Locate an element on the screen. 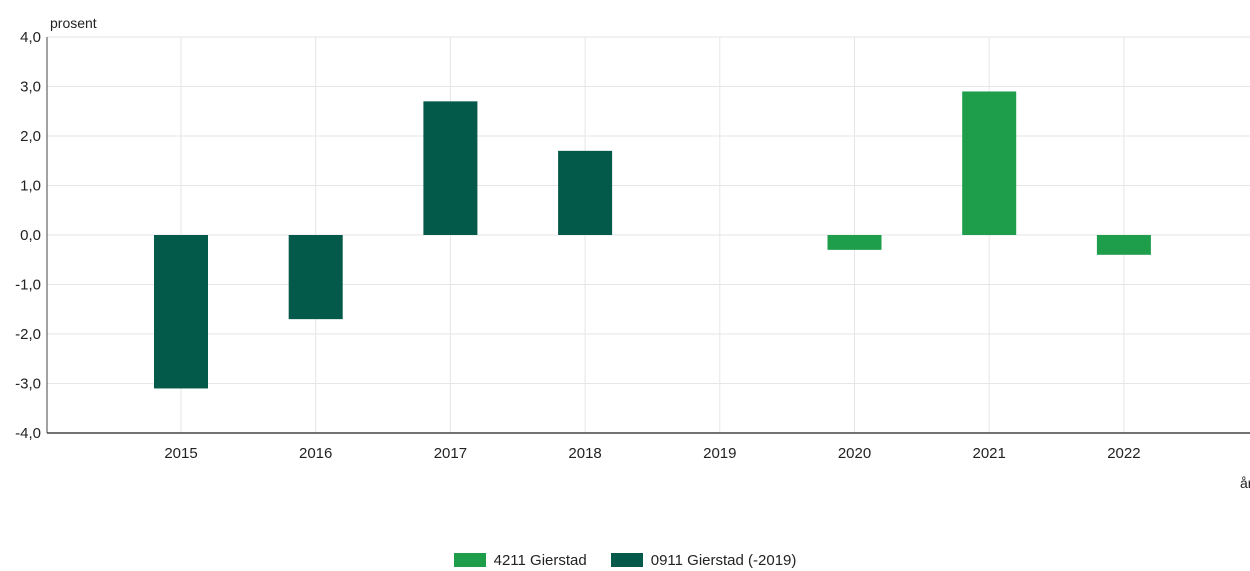 This screenshot has width=1250, height=571. bar-2021 is located at coordinates (989, 163).